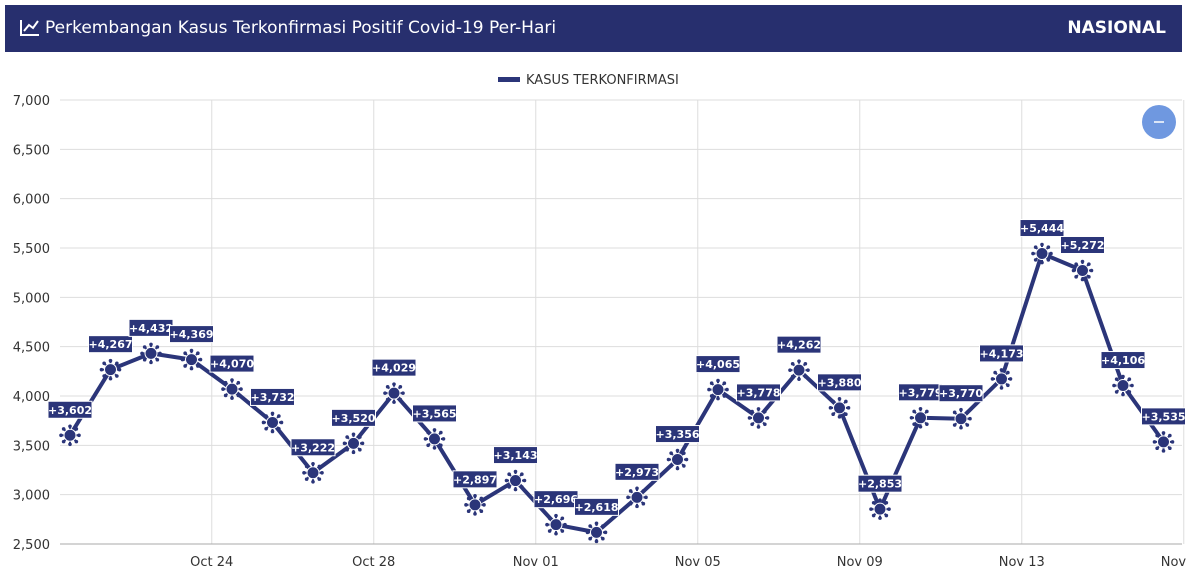  I want to click on data-label: +3,778, so click(758, 392).